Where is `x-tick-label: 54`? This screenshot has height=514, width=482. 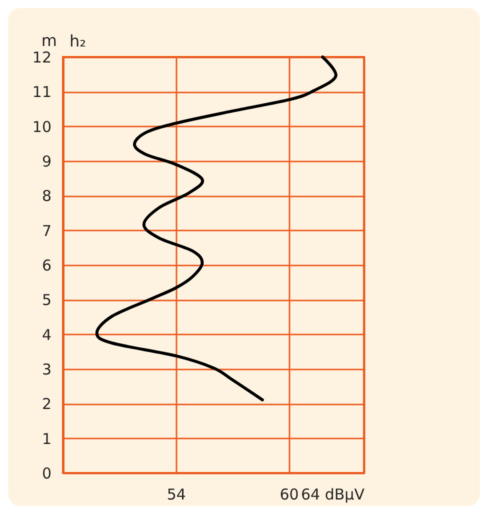
x-tick-label: 54 is located at coordinates (176, 495).